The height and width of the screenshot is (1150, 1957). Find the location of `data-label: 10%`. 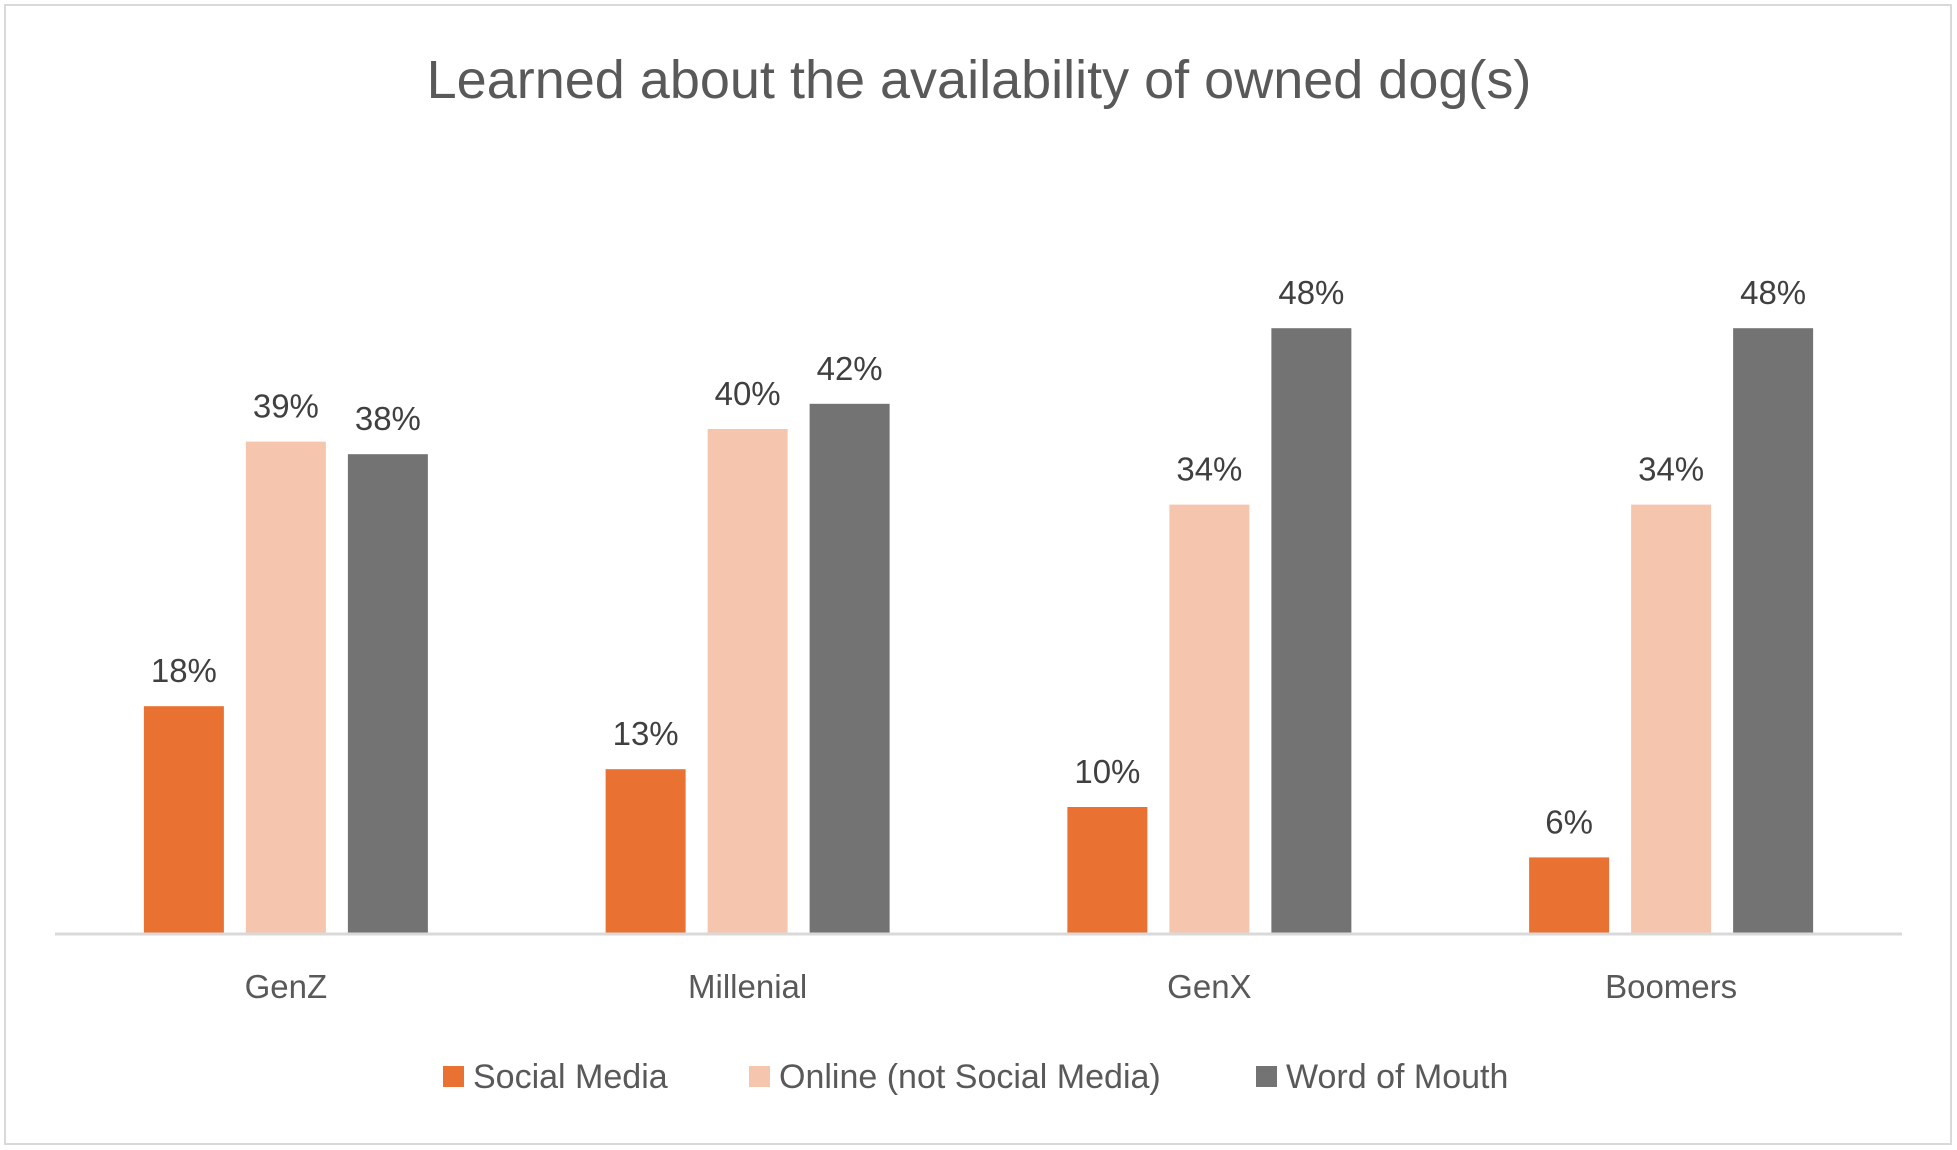

data-label: 10% is located at coordinates (1107, 771).